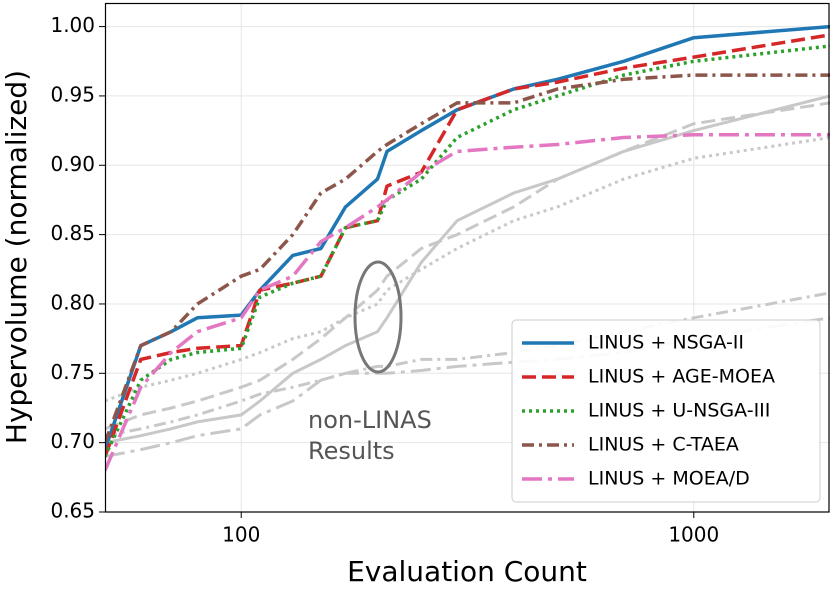  Describe the element at coordinates (72, 94) in the screenshot. I see `y-tick-label: 0.95` at that location.